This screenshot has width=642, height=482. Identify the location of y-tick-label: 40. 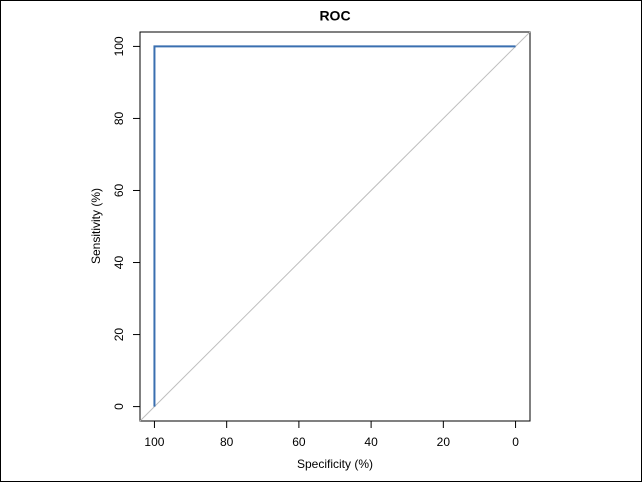
(119, 263).